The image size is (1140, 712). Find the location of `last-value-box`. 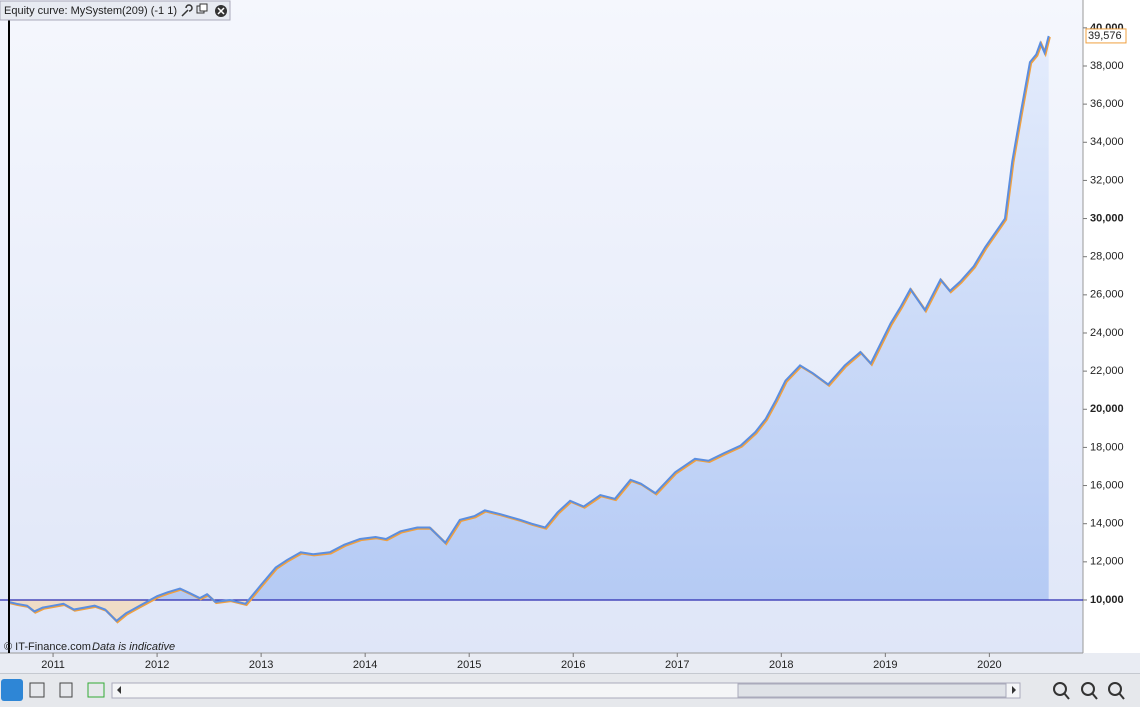

last-value-box is located at coordinates (1106, 36).